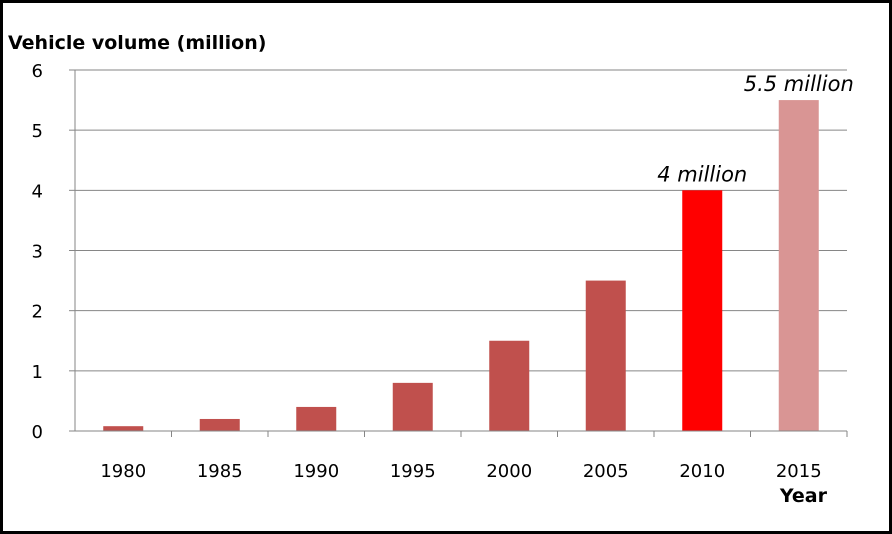 The width and height of the screenshot is (892, 534). I want to click on y-tick-label-4: 4, so click(37, 191).